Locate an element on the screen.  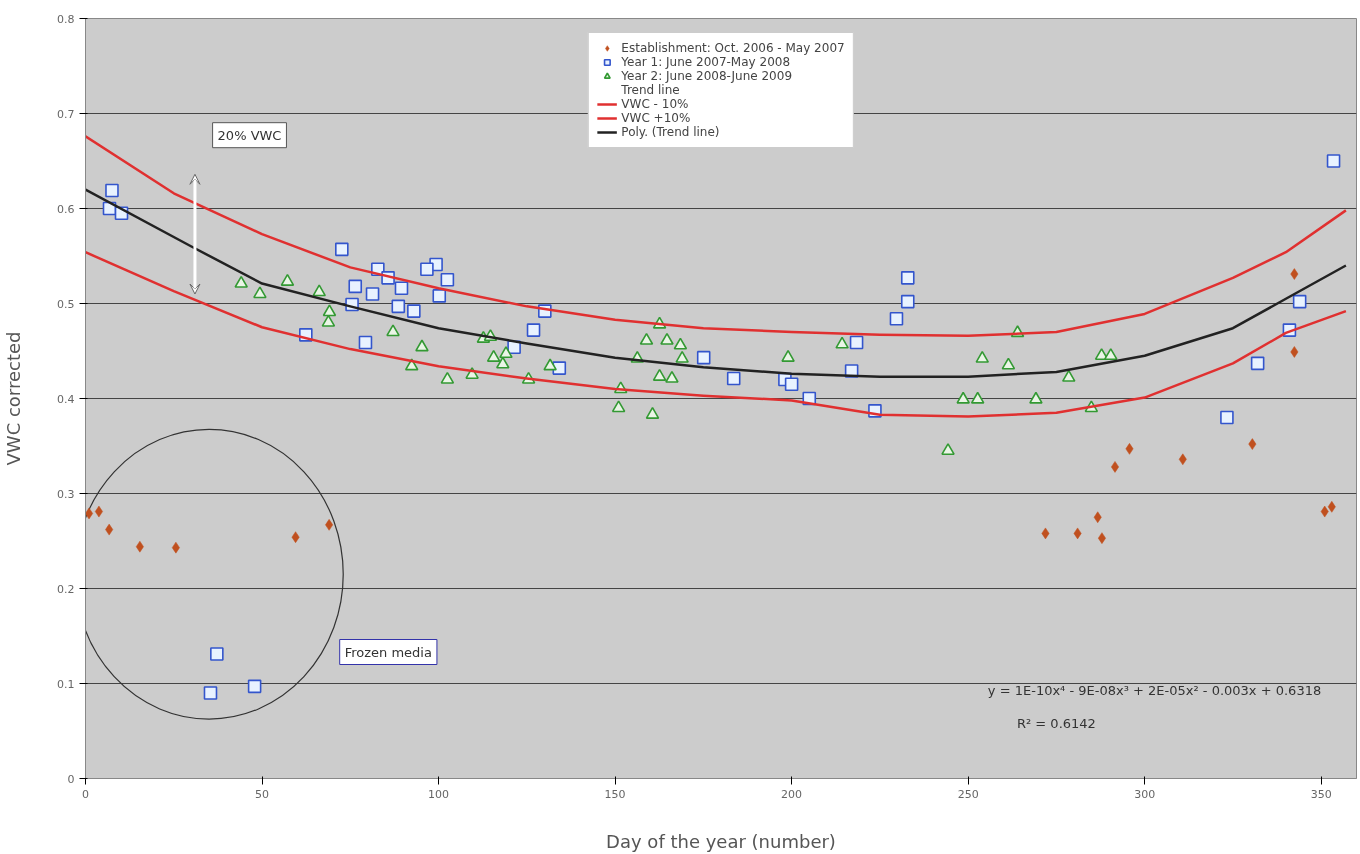
y-tick-label: 0.8 is located at coordinates (66, 19).